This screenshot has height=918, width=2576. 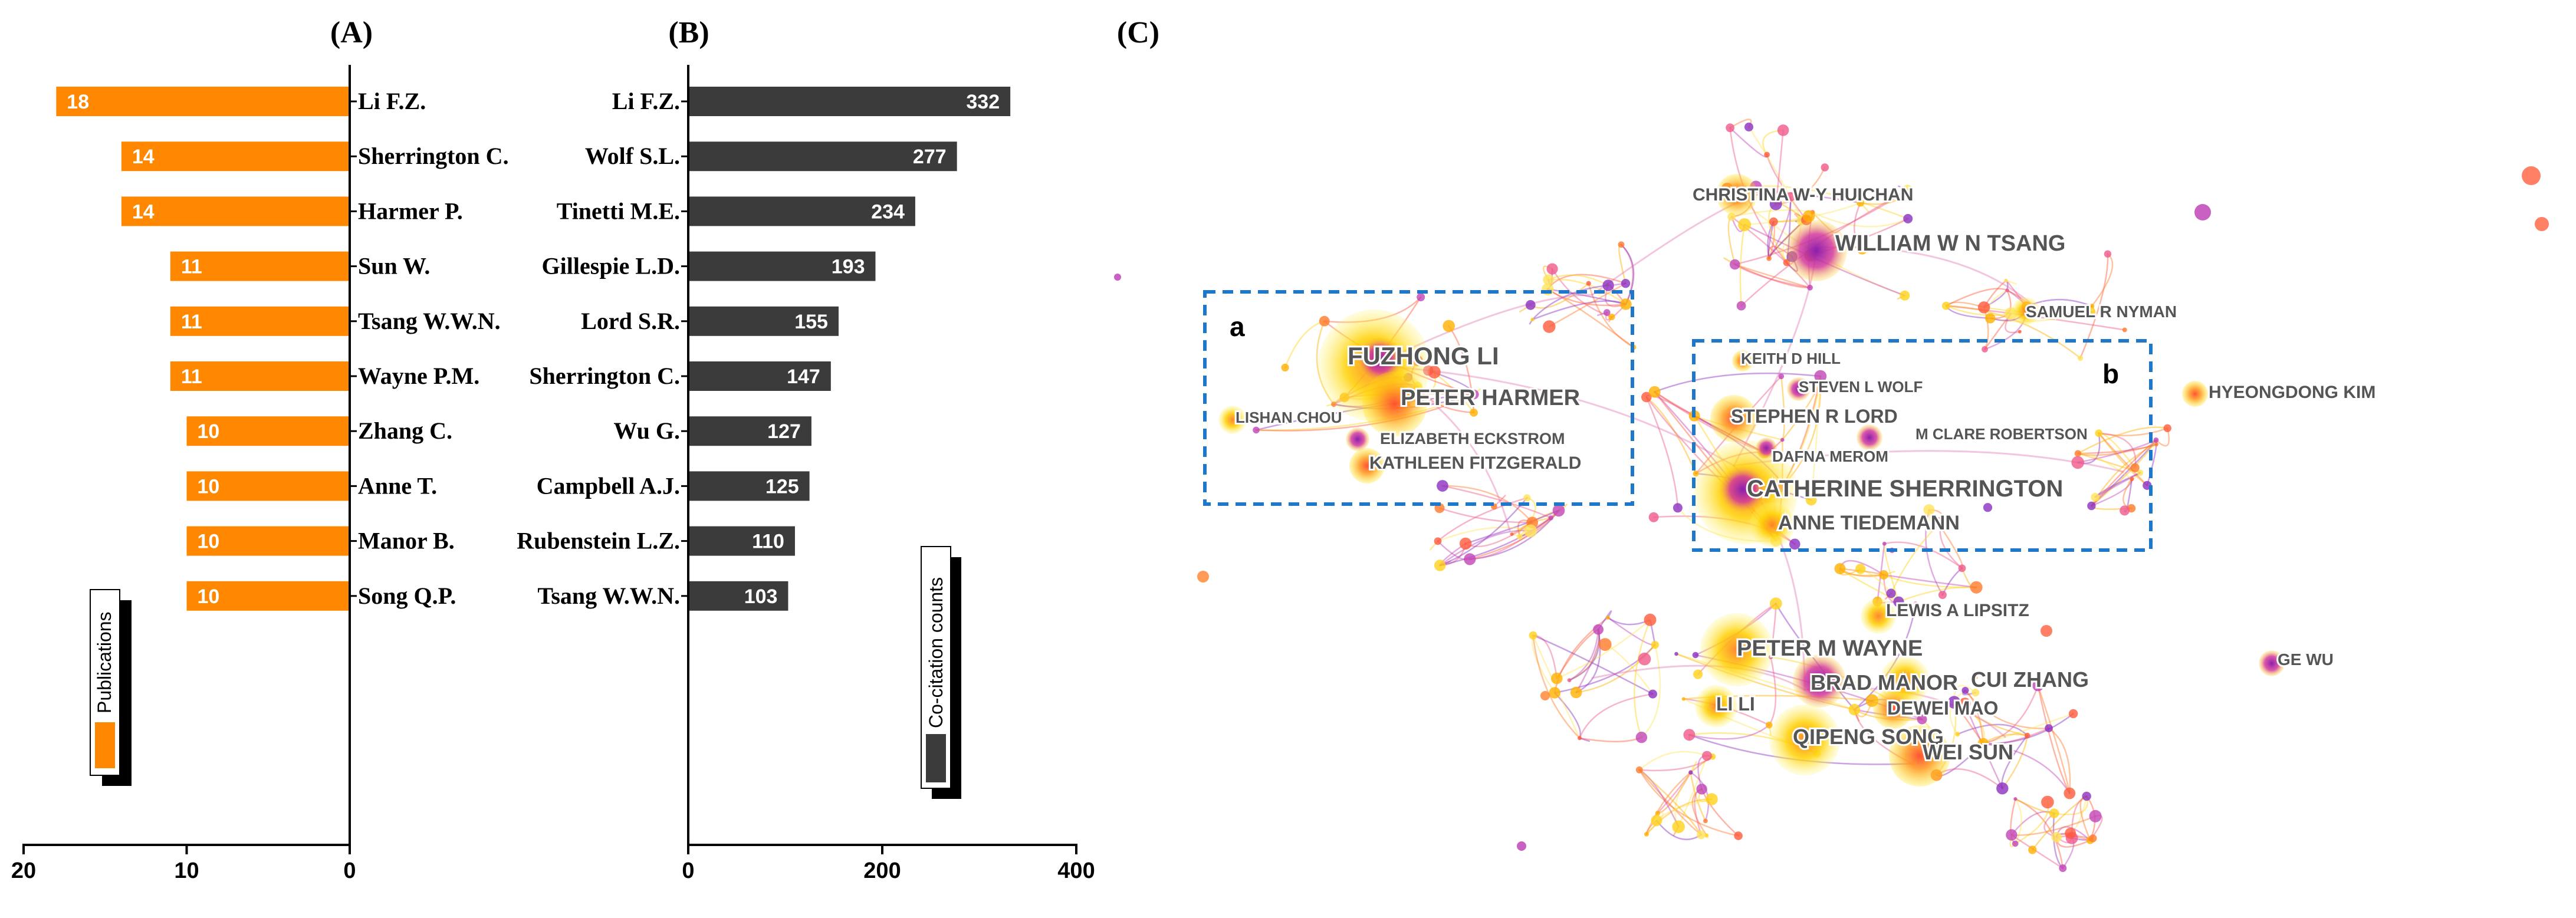 I want to click on panel-a-x-tick-label: 20, so click(x=23, y=871).